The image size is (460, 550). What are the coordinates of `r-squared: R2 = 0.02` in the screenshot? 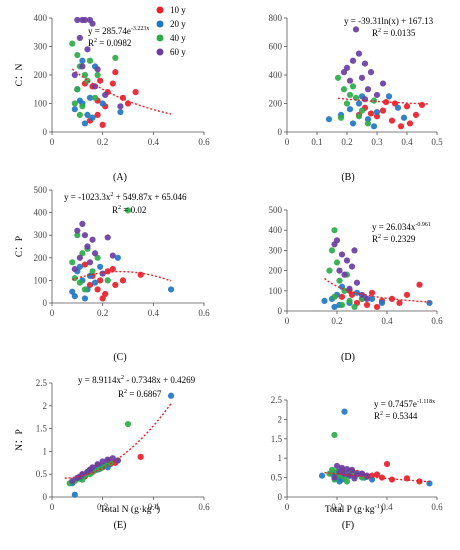 It's located at (129, 210).